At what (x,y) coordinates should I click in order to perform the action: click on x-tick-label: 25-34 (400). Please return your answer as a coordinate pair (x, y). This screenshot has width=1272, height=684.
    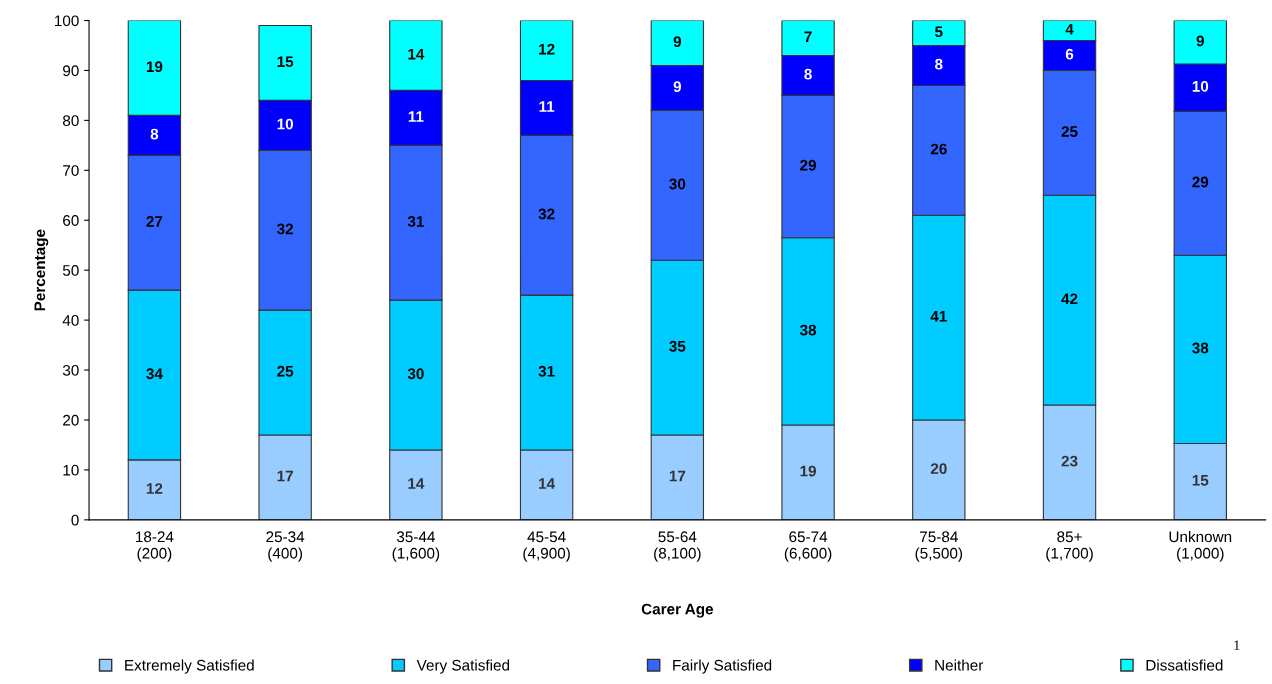
    Looking at the image, I should click on (285, 546).